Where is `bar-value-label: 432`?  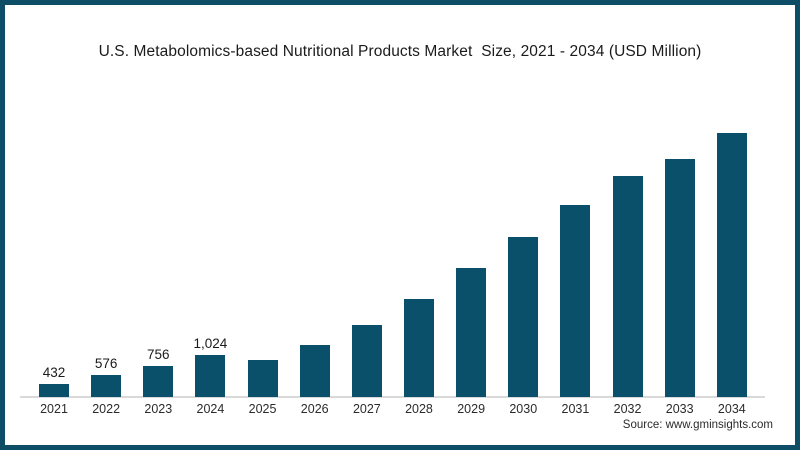
bar-value-label: 432 is located at coordinates (54, 372).